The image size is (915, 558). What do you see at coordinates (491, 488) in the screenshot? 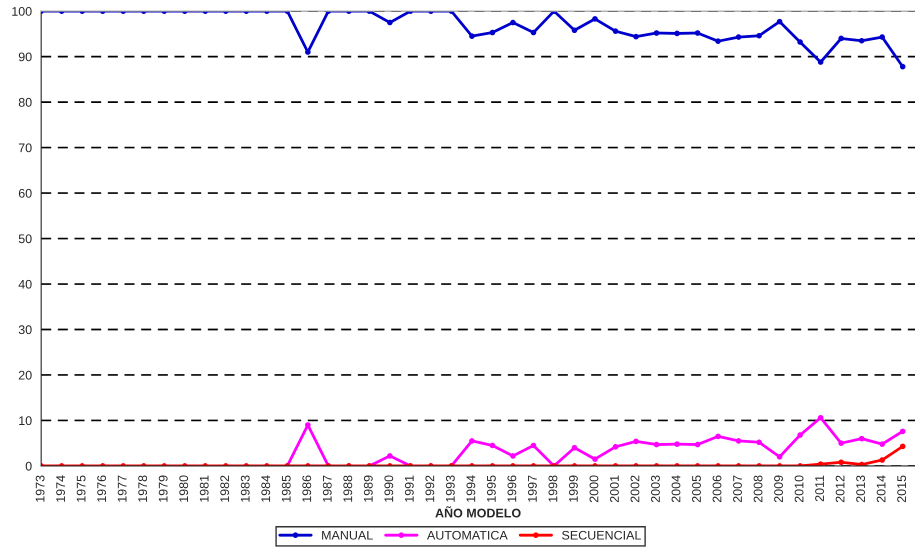
I see `x-tick-label: 1995` at bounding box center [491, 488].